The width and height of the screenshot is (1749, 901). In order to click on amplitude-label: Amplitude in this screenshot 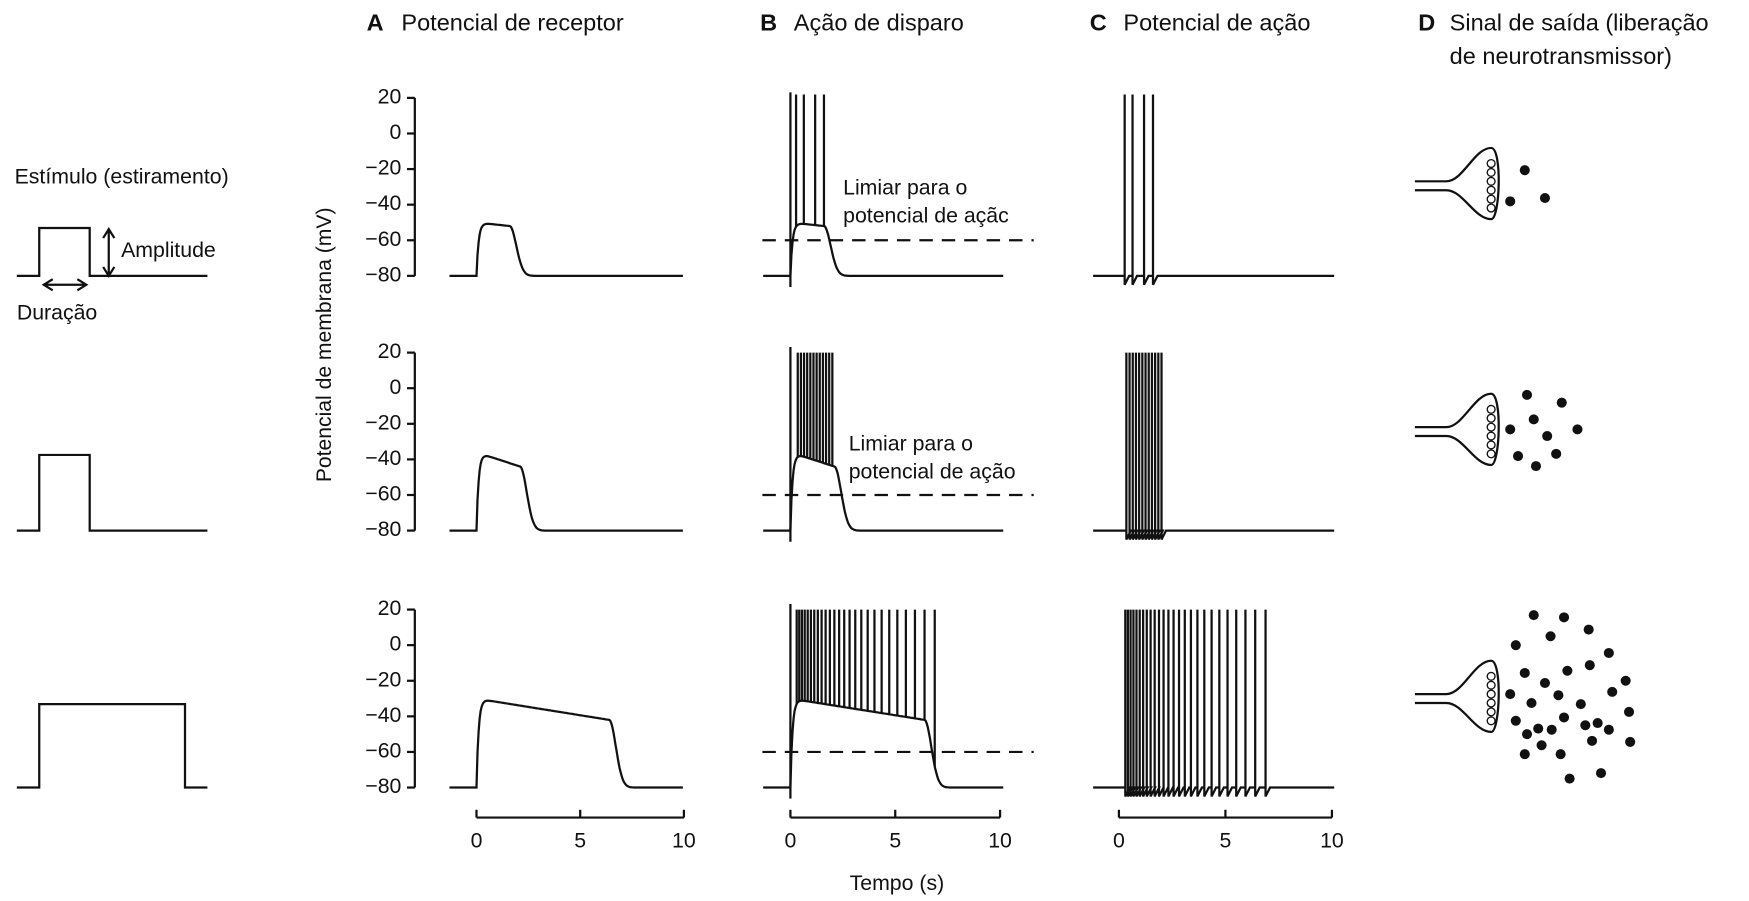, I will do `click(168, 250)`.